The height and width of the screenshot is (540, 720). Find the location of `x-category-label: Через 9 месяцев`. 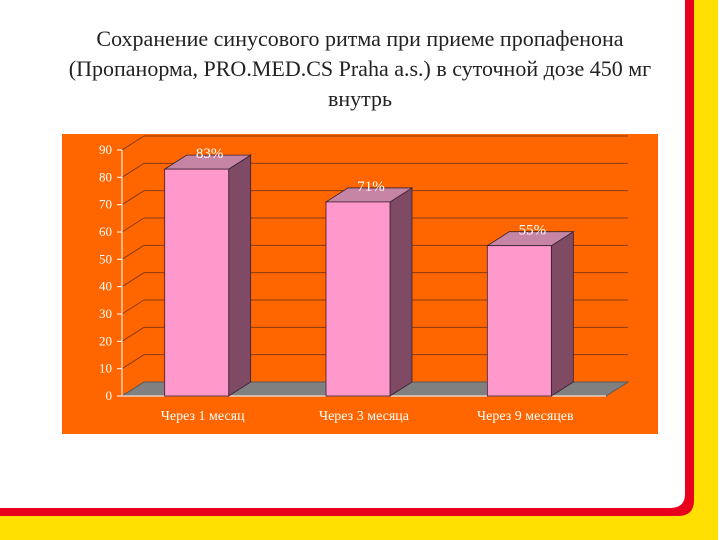

x-category-label: Через 9 месяцев is located at coordinates (525, 416).